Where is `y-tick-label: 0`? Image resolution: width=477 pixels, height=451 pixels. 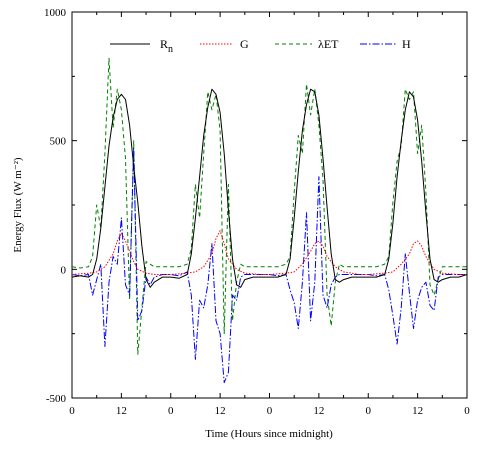
y-tick-label: 0 is located at coordinates (64, 270).